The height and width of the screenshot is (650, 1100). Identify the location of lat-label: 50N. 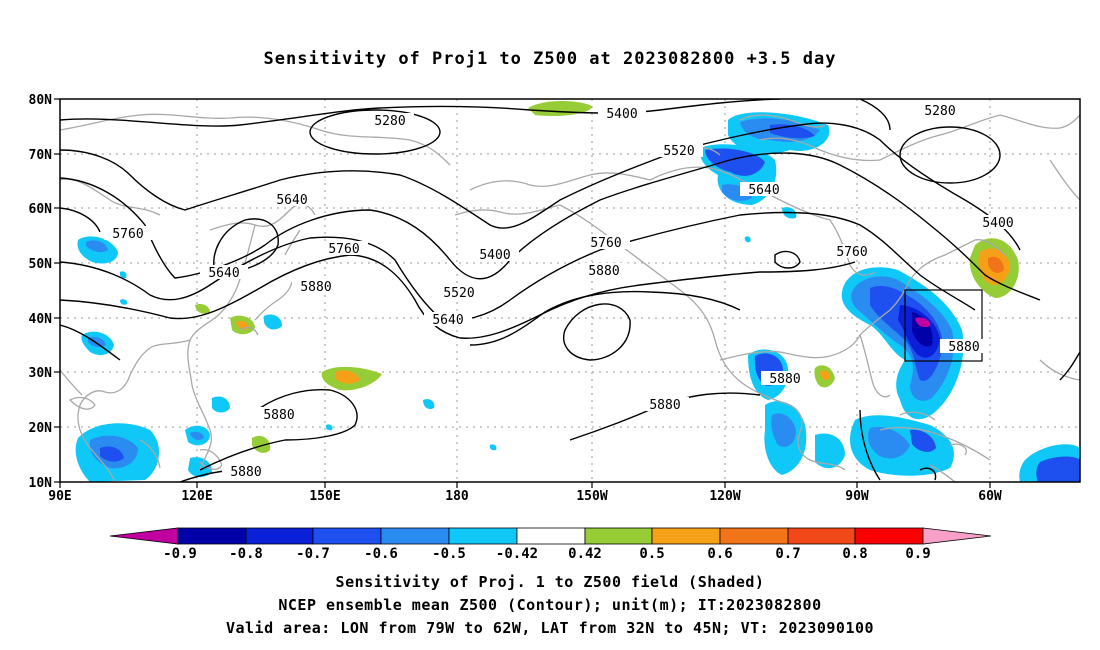
(41, 264).